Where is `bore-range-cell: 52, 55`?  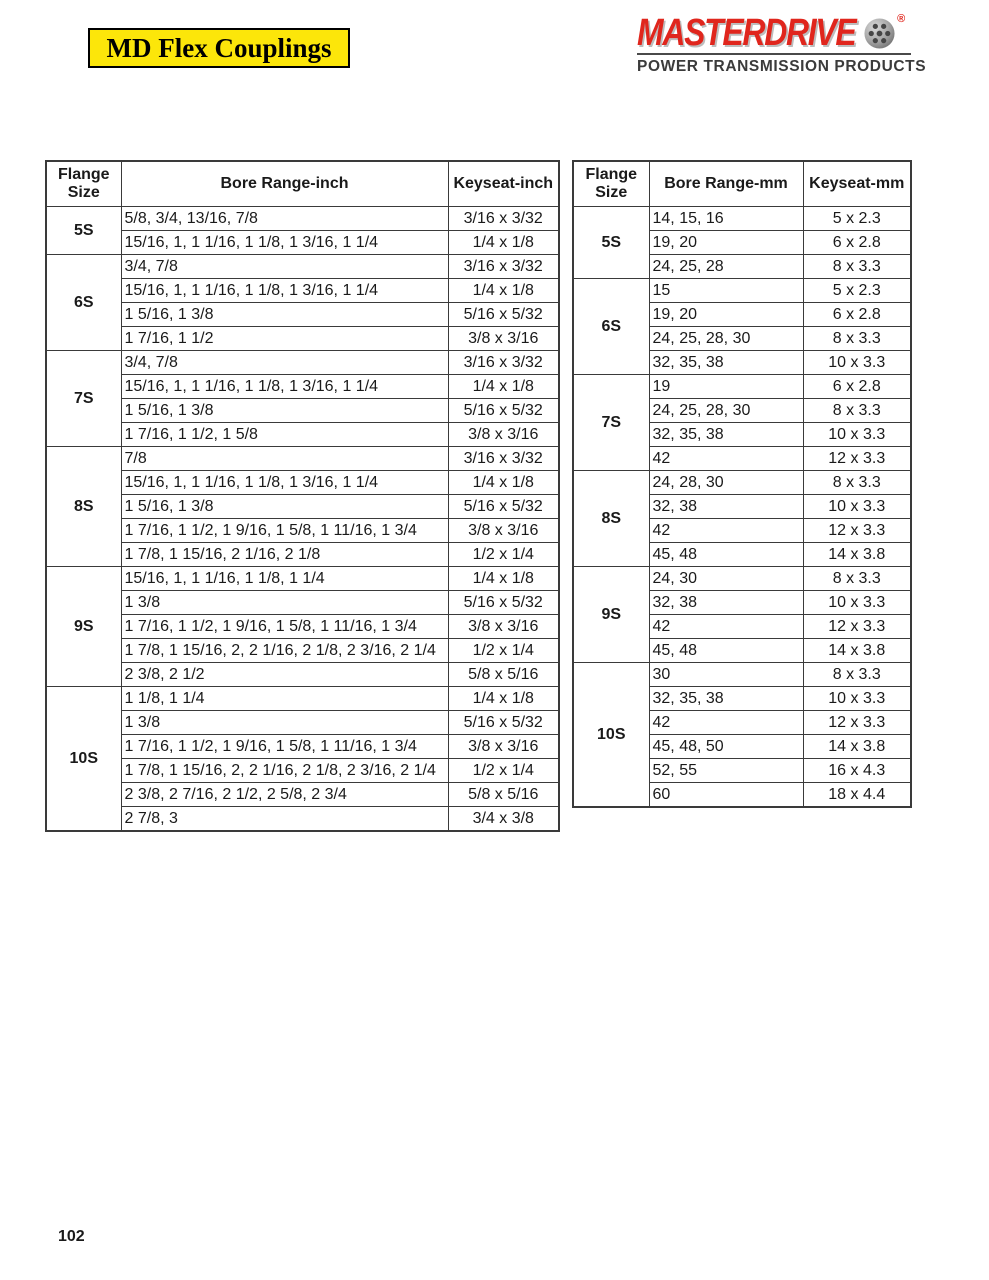
bore-range-cell: 52, 55 is located at coordinates (726, 770).